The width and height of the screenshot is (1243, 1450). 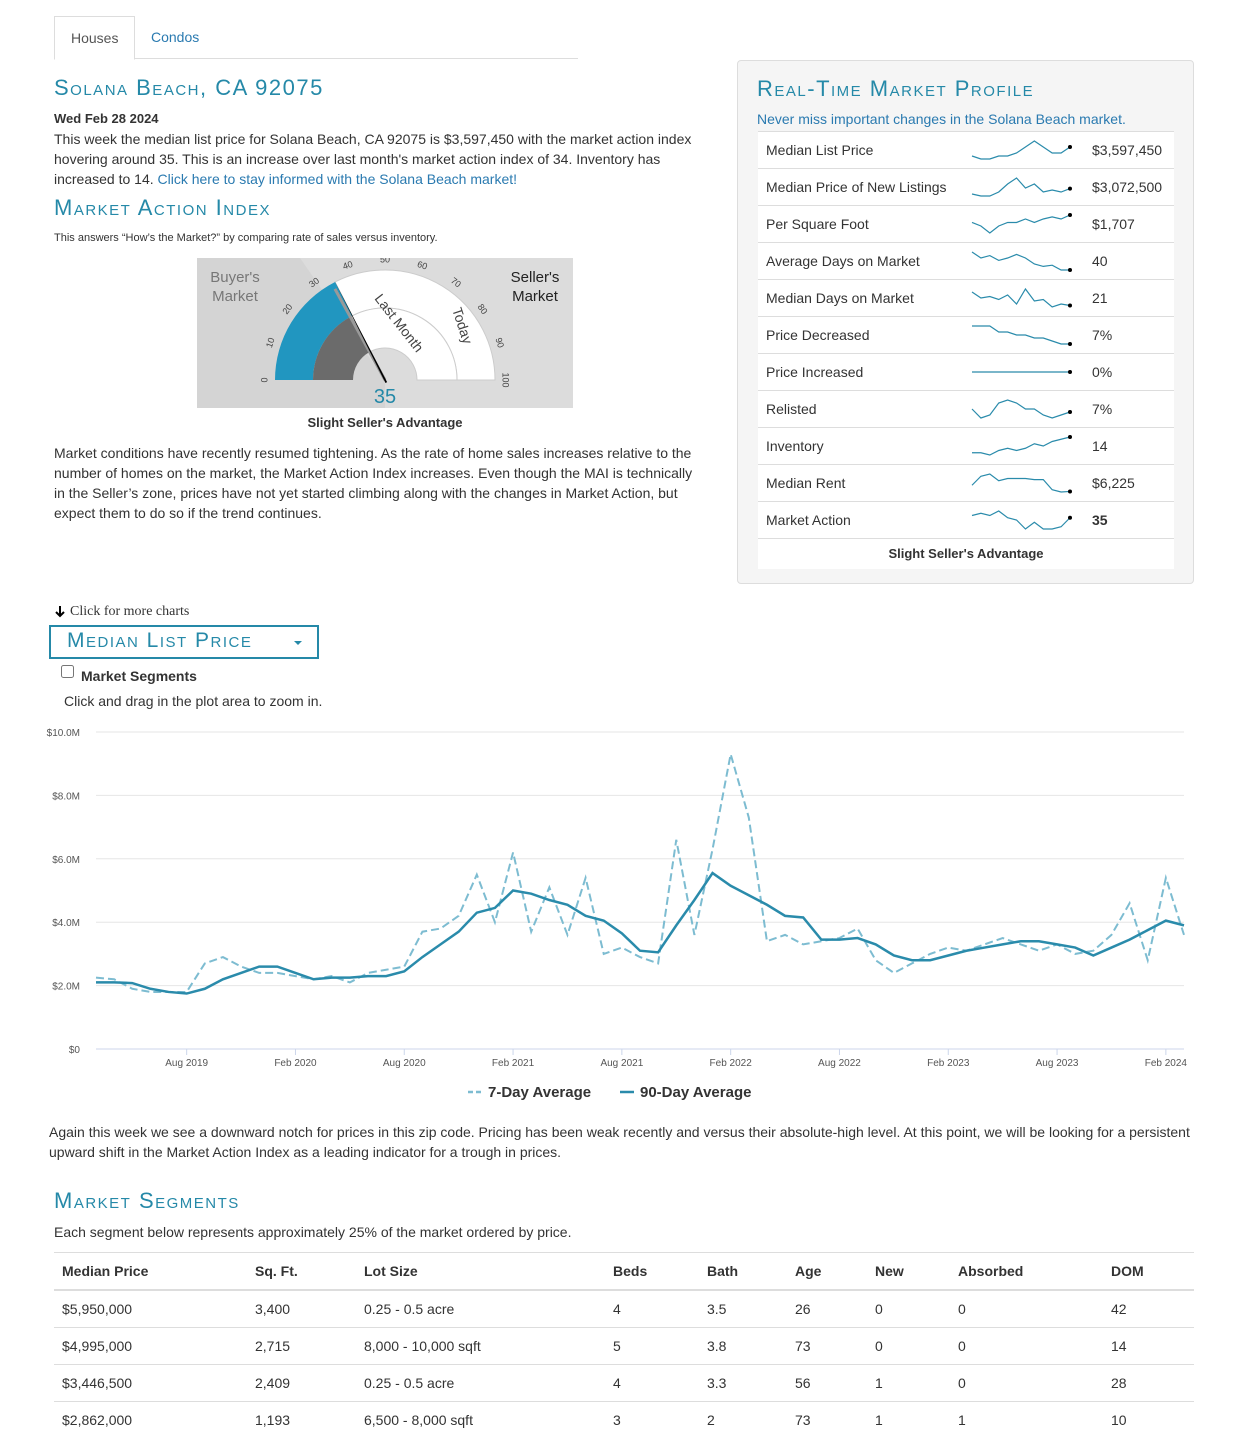 I want to click on table-cell: 3, so click(x=652, y=1419).